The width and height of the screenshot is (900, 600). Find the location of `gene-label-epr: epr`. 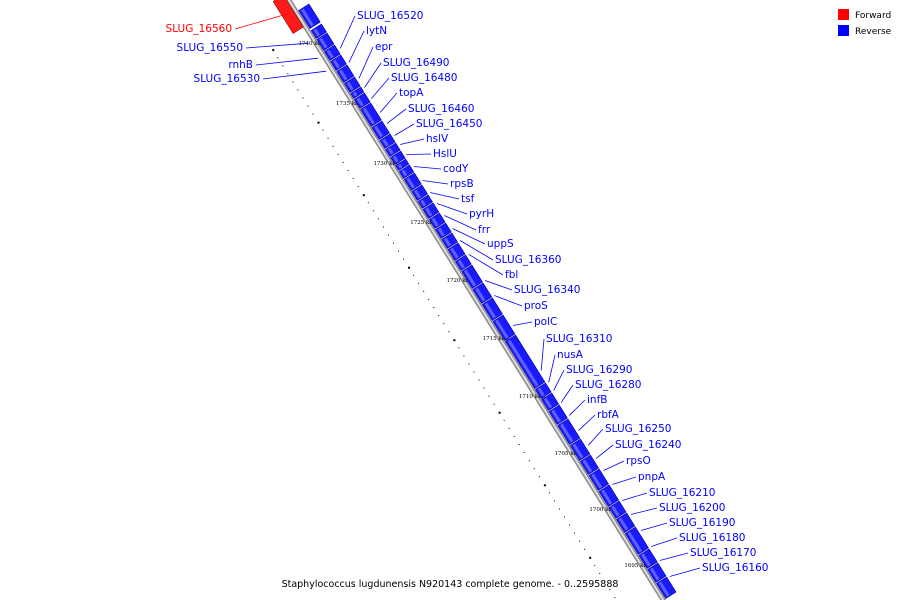

gene-label-epr: epr is located at coordinates (375, 60).